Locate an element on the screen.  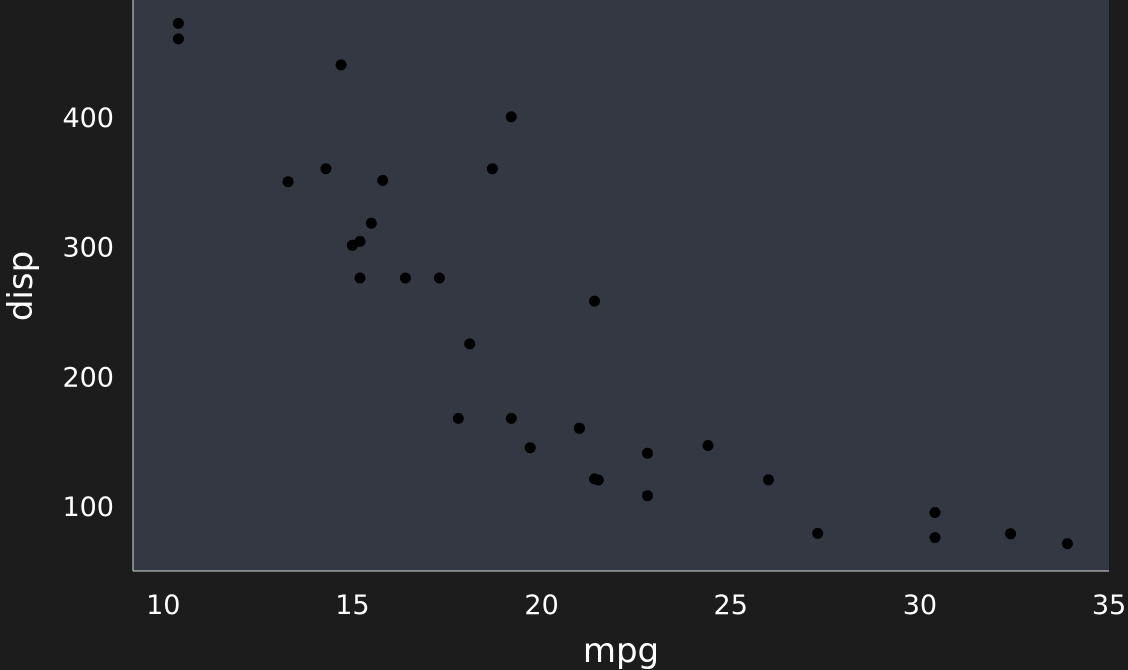
y-tick-label: 100 is located at coordinates (88, 507).